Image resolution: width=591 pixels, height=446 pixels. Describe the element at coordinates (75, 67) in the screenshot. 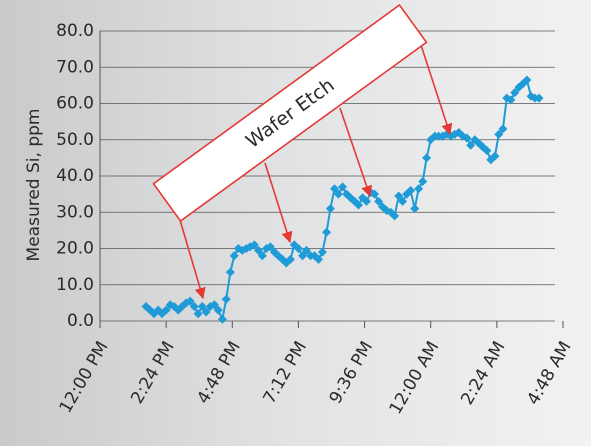

I see `y-tick-label: 70.0` at that location.